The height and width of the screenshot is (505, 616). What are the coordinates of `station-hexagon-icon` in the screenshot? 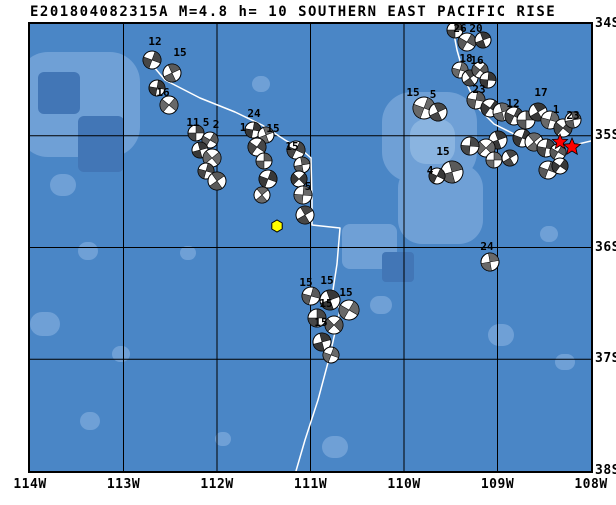 It's located at (277, 226).